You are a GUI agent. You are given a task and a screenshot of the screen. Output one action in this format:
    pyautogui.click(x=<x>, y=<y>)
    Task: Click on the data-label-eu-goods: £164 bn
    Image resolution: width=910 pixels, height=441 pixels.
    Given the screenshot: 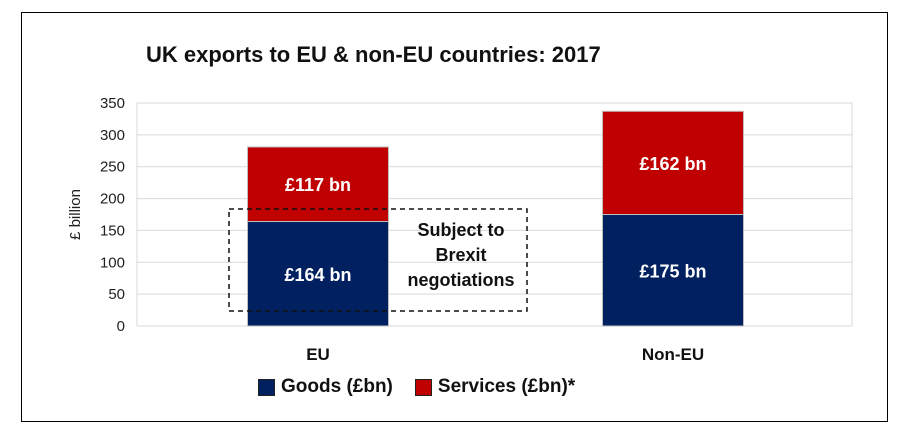 What is the action you would take?
    pyautogui.click(x=317, y=275)
    